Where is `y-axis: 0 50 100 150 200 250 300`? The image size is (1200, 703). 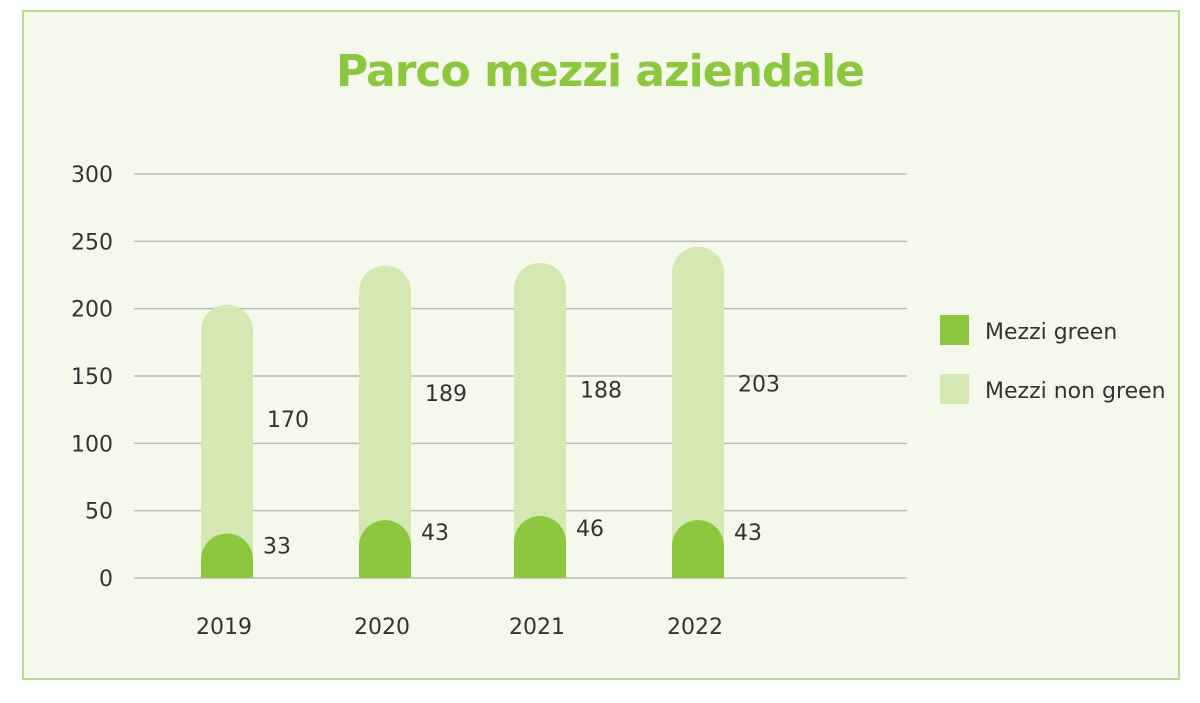
y-axis: 0 50 100 150 200 250 300 is located at coordinates (92, 377).